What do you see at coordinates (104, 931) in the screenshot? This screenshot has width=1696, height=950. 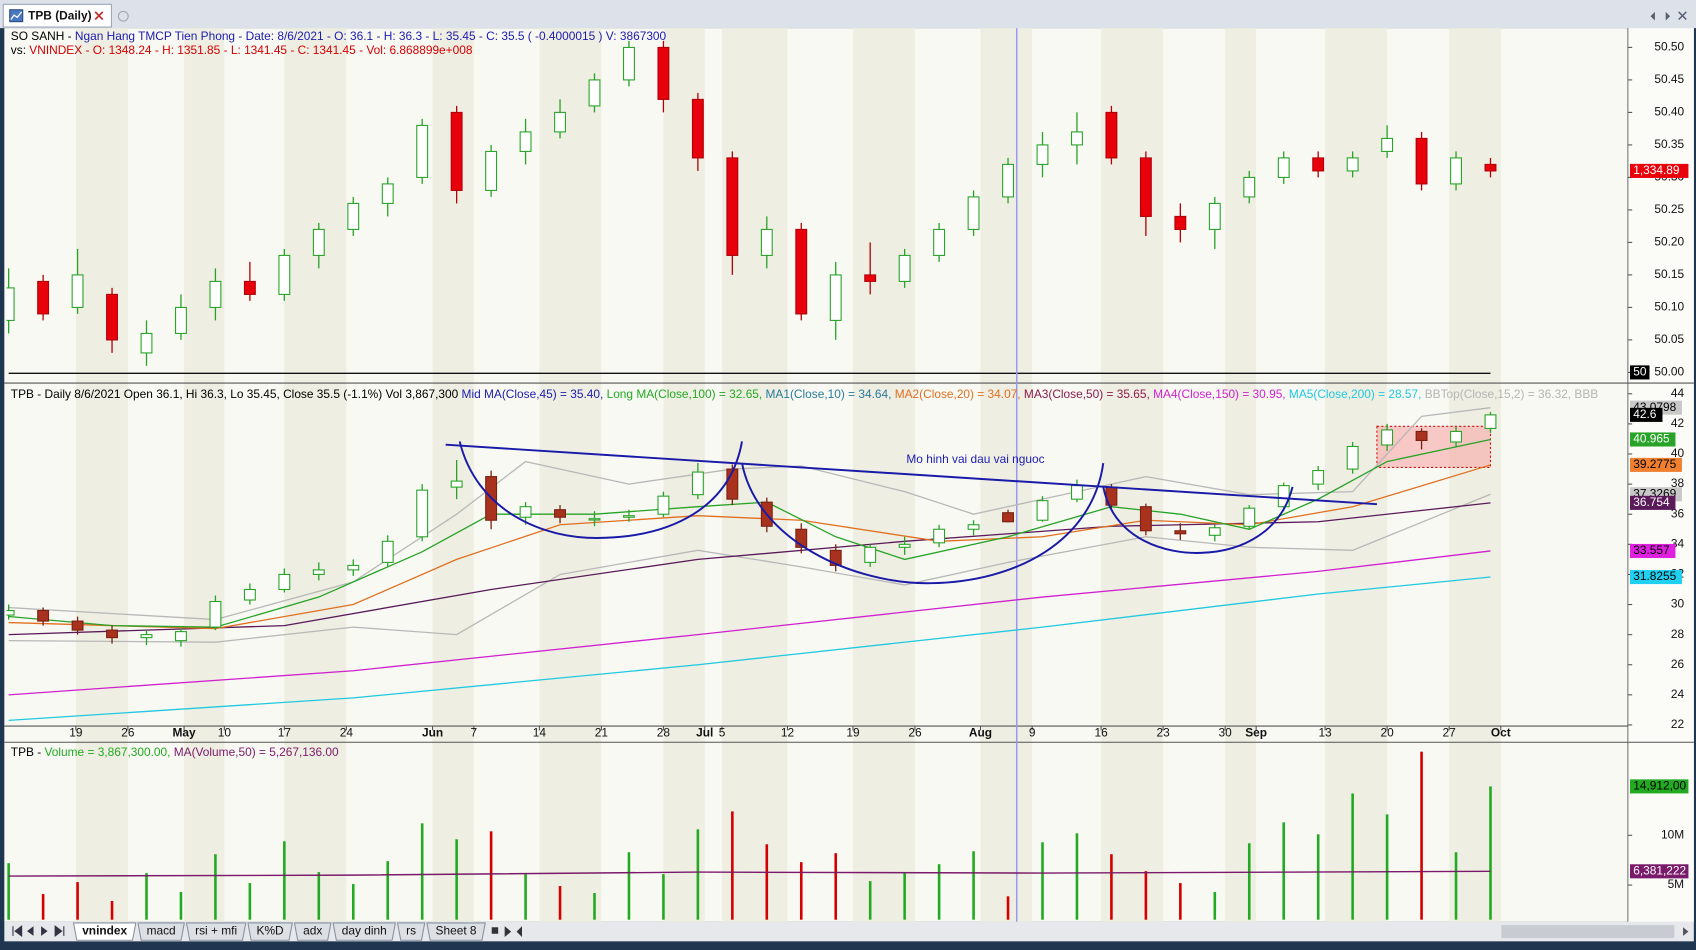 I see `sheet-tab: vnindex` at bounding box center [104, 931].